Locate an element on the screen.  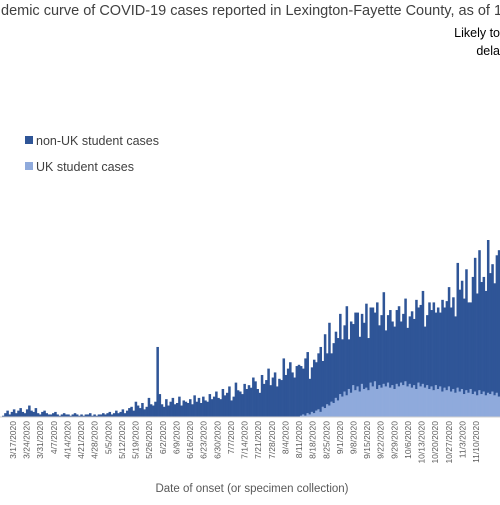
x-tick-label: 11/3/2020 is located at coordinates (463, 439).